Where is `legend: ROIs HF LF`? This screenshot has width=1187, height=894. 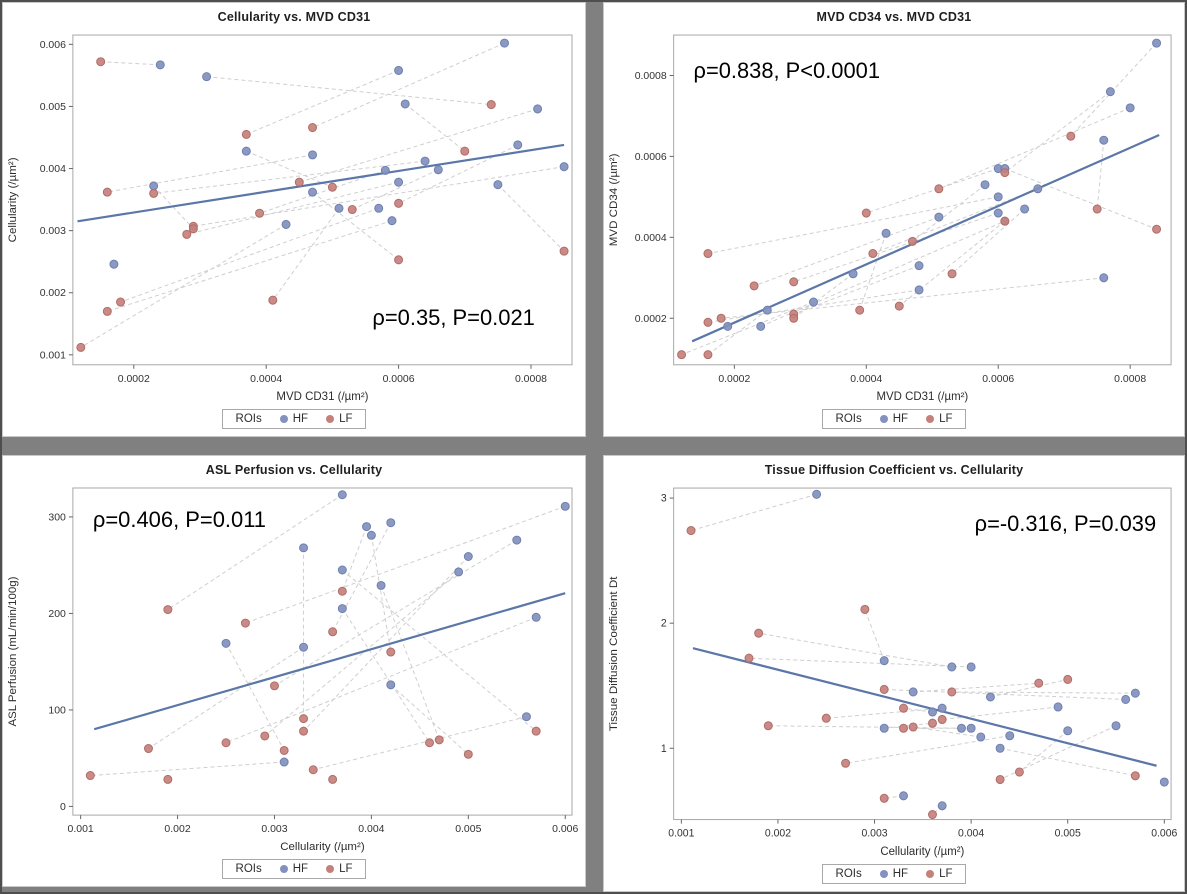 legend: ROIs HF LF is located at coordinates (894, 876).